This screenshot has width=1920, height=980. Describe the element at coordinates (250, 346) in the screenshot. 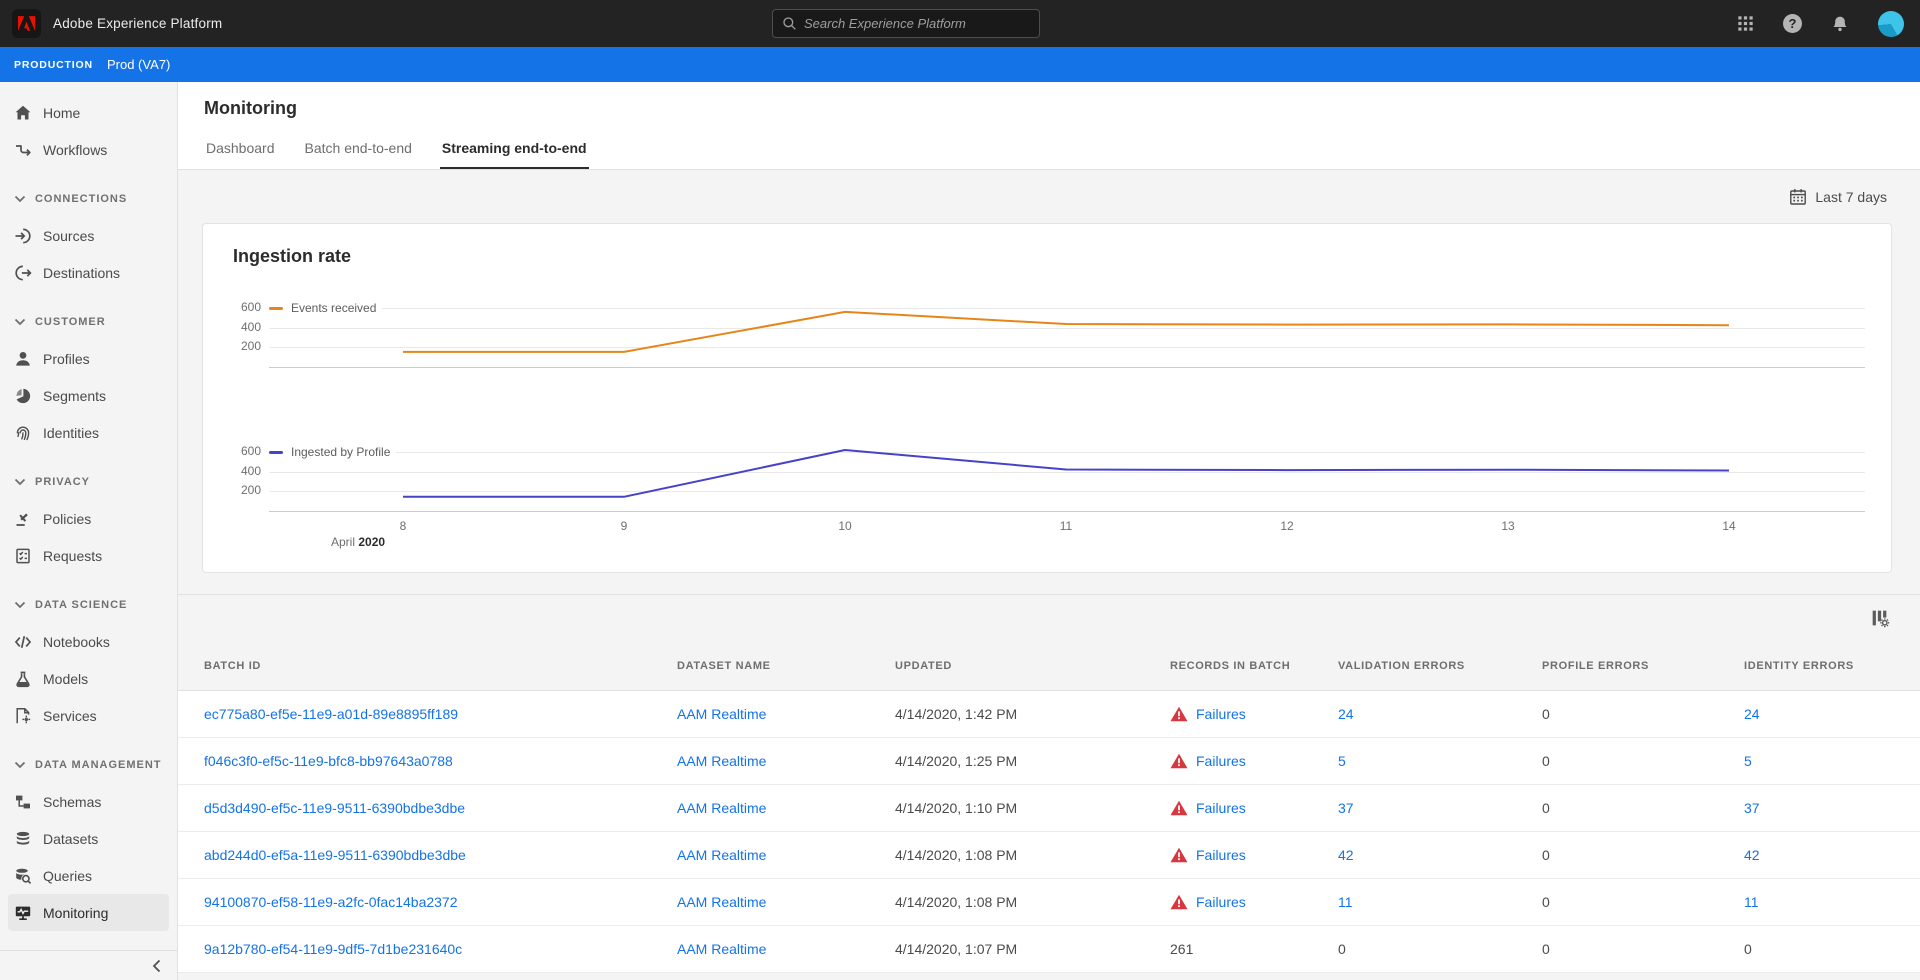

I see `y-tick-label: 200` at that location.